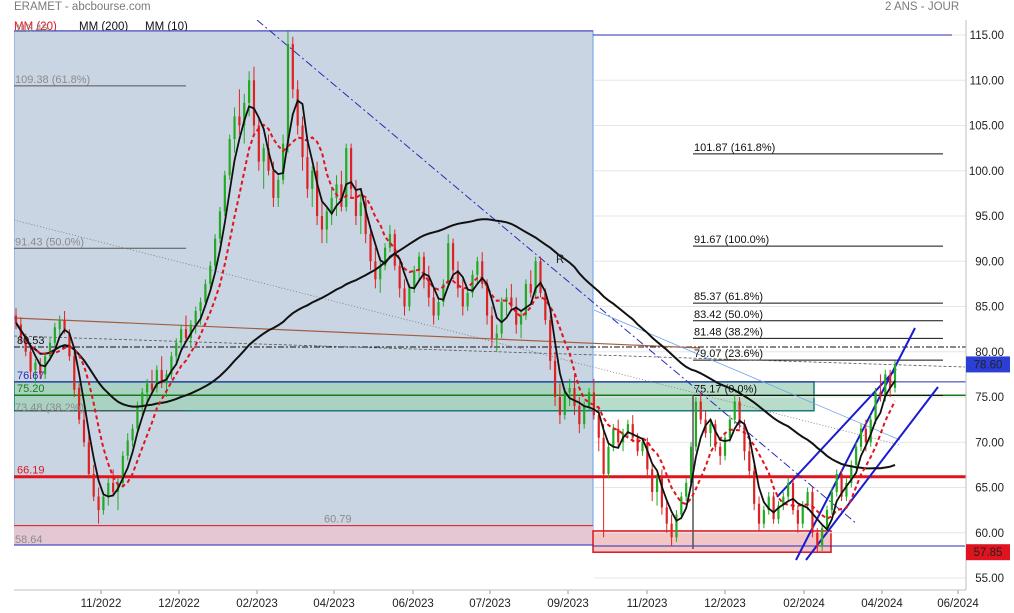 Image resolution: width=1014 pixels, height=613 pixels. I want to click on last-price-tag, so click(988, 364).